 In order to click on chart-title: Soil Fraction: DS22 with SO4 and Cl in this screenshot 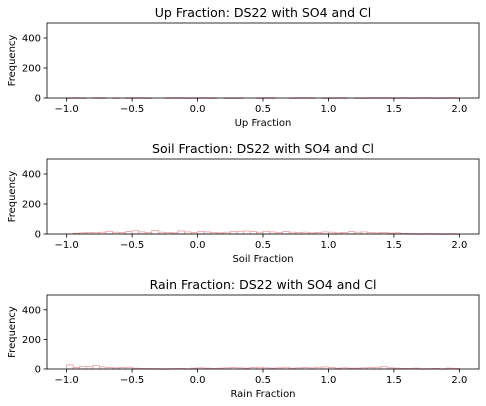, I will do `click(263, 148)`.